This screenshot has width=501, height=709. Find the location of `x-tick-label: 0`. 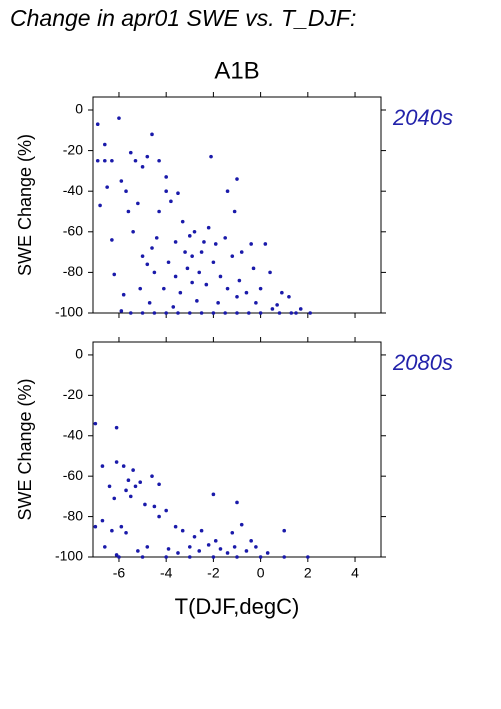

x-tick-label: 0 is located at coordinates (261, 573).